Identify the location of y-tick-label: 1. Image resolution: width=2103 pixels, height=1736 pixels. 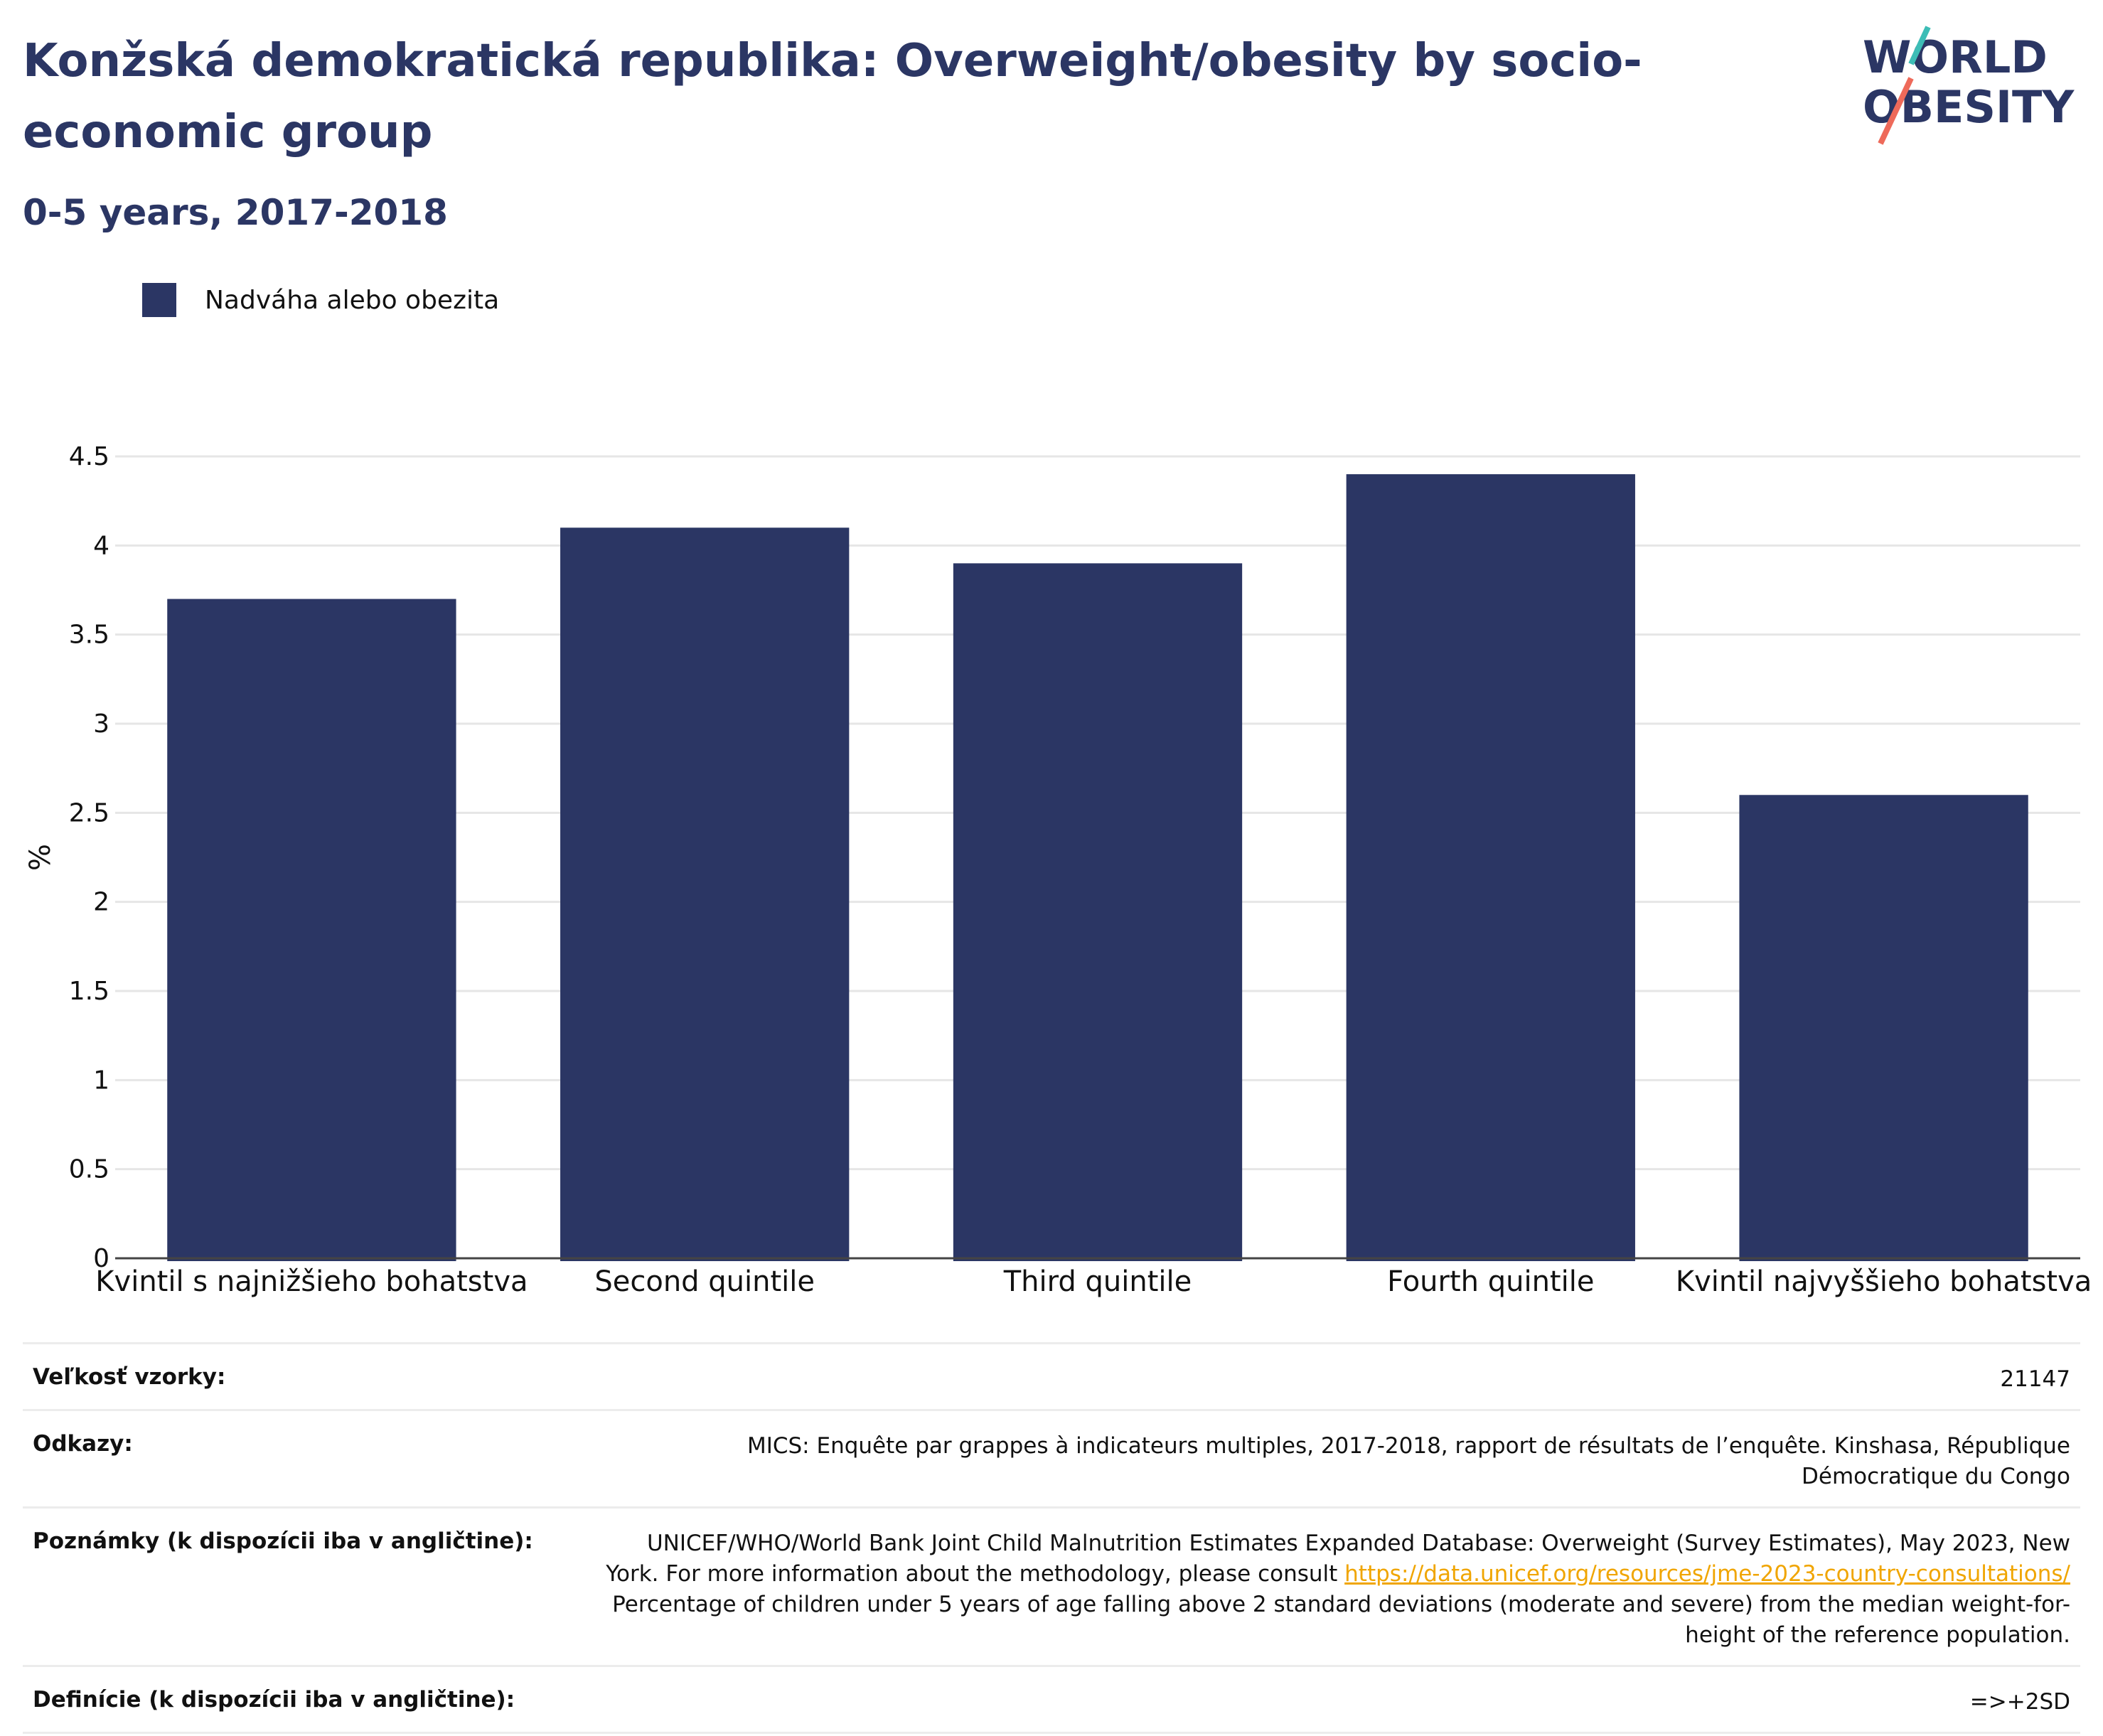
(101, 1080).